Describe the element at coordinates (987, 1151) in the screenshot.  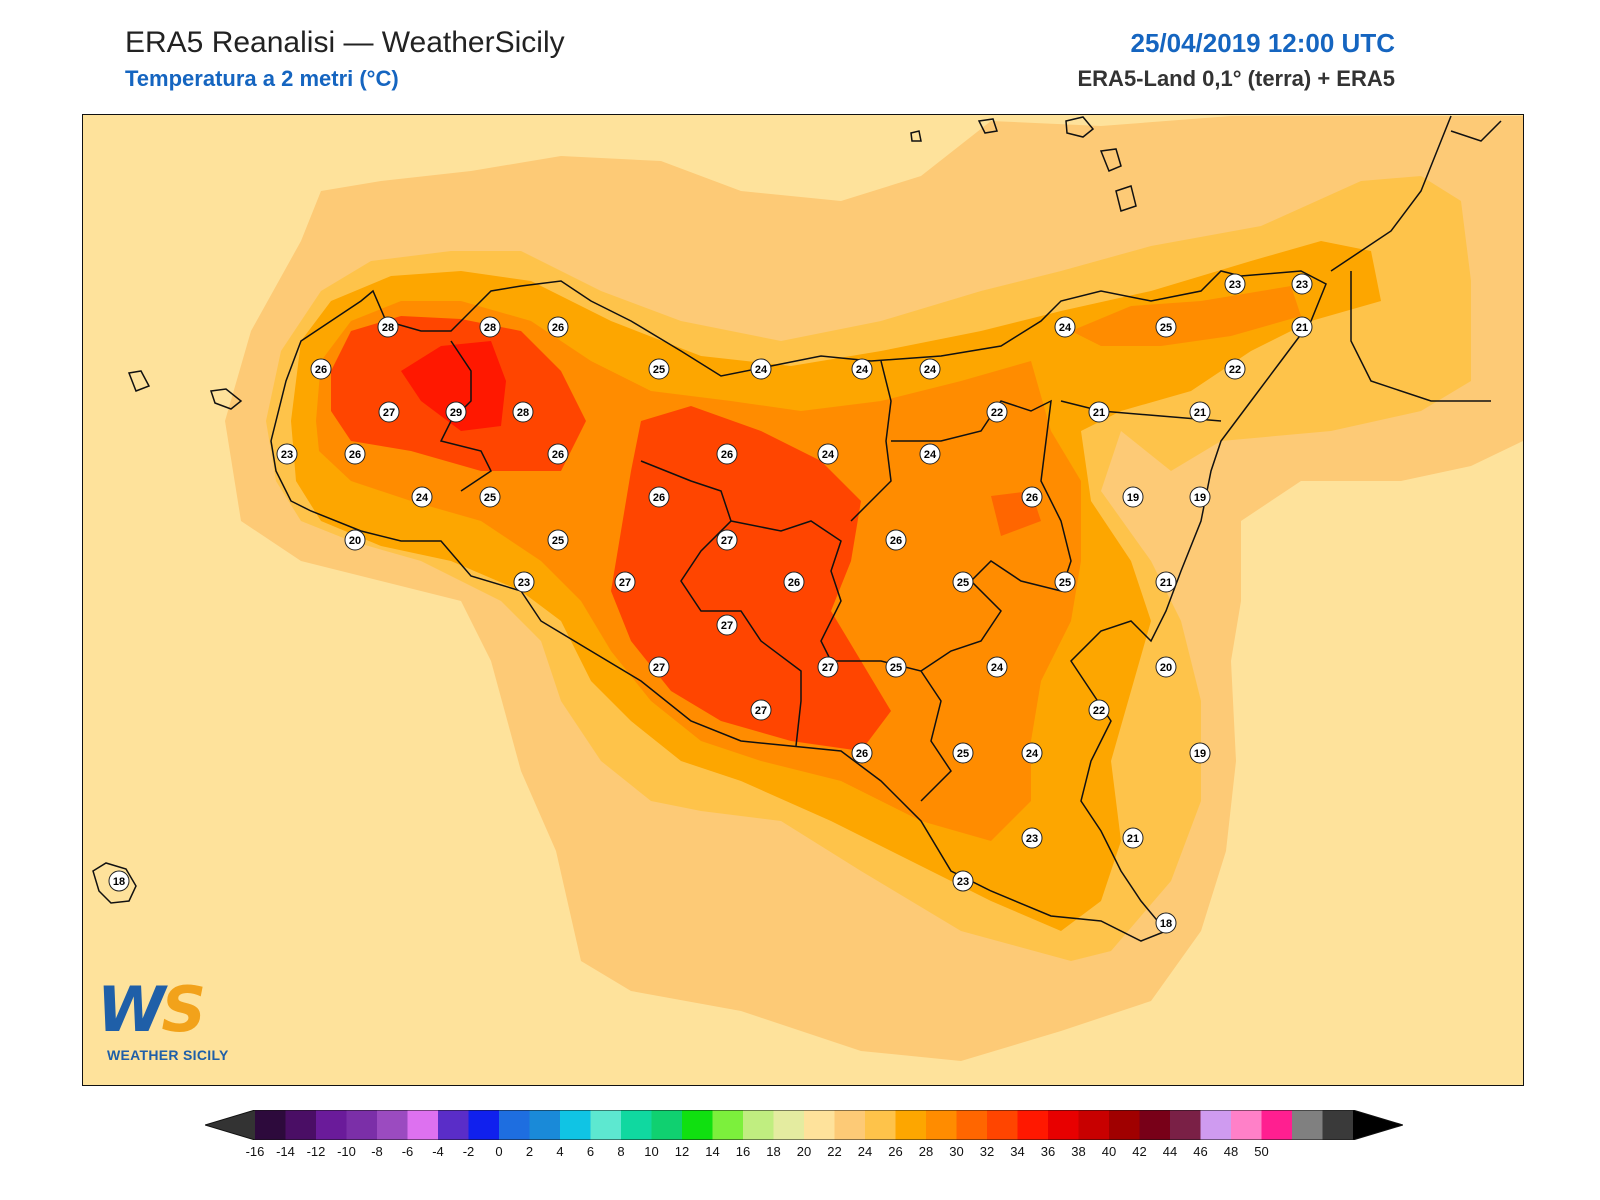
I see `colorbar-tick-label: 32` at that location.